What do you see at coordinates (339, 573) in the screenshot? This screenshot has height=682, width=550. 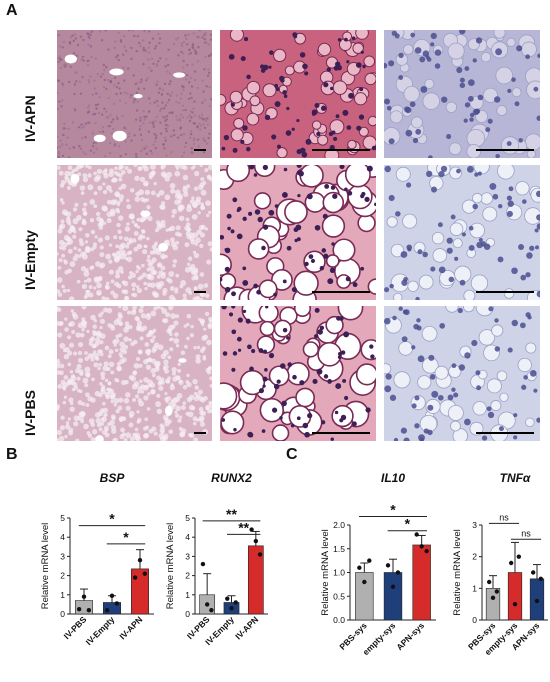 I see `chart-3-y-tick-label: 1.0` at bounding box center [339, 573].